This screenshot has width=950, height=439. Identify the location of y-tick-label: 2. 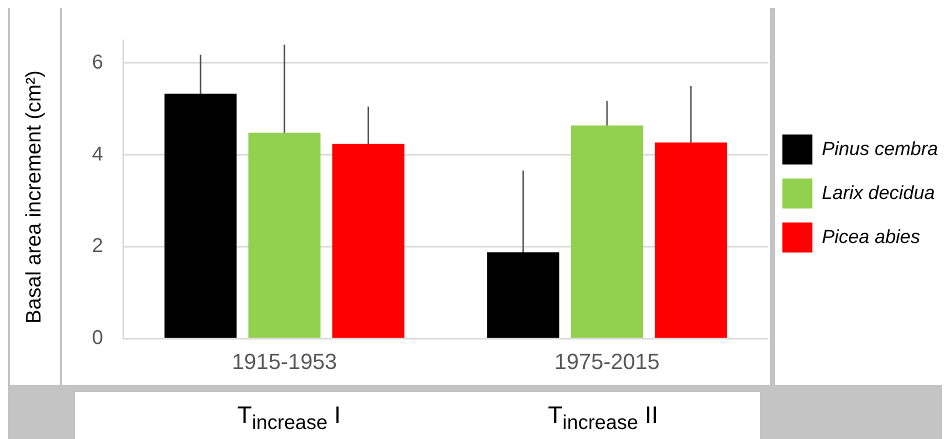
(98, 246).